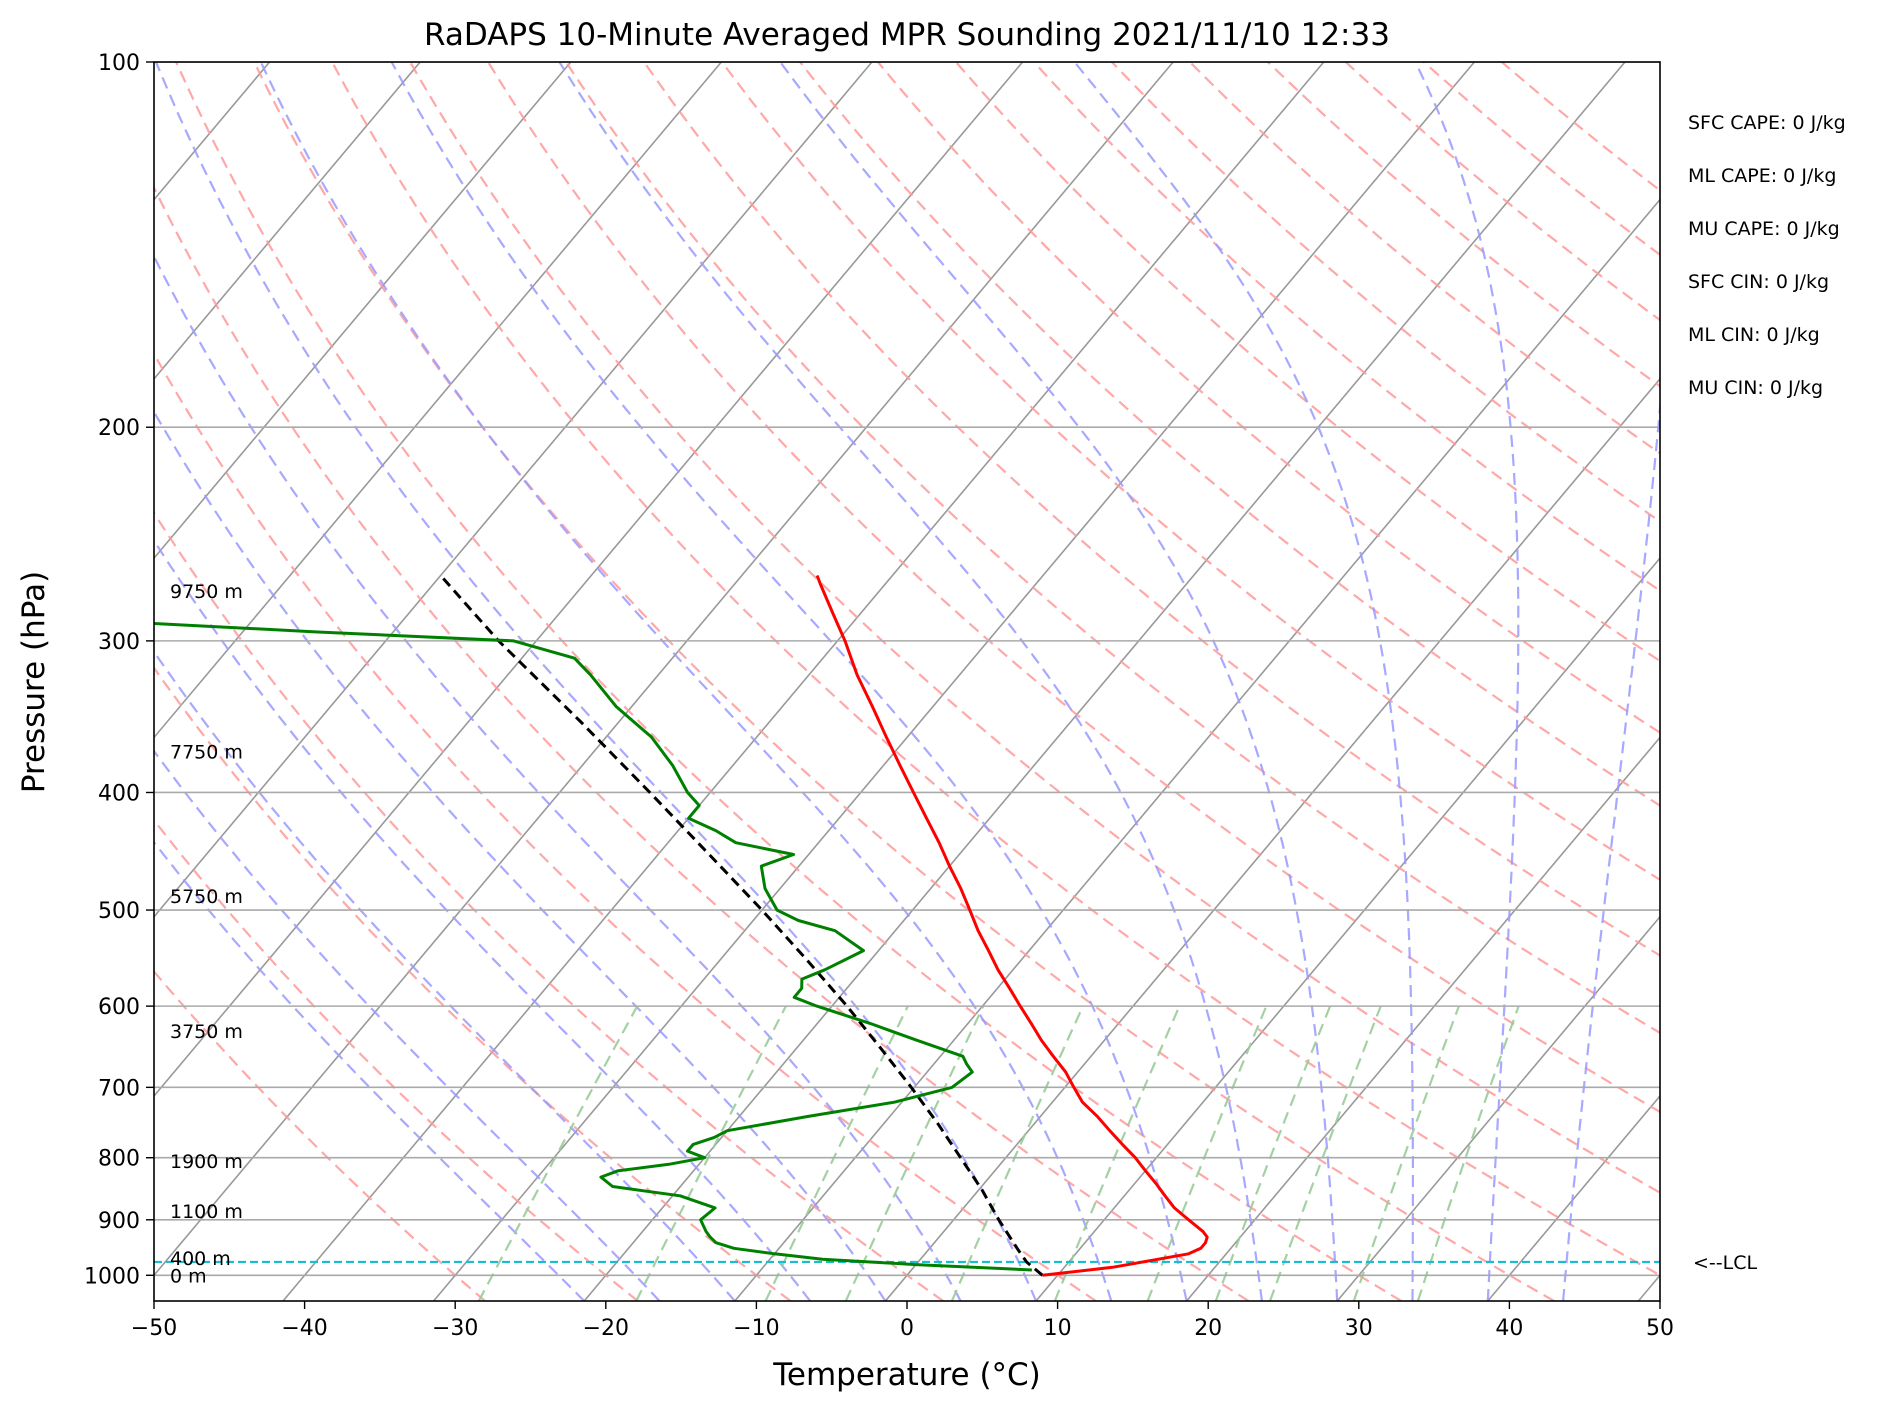  I want to click on x-tick-label: −40, so click(304, 1328).